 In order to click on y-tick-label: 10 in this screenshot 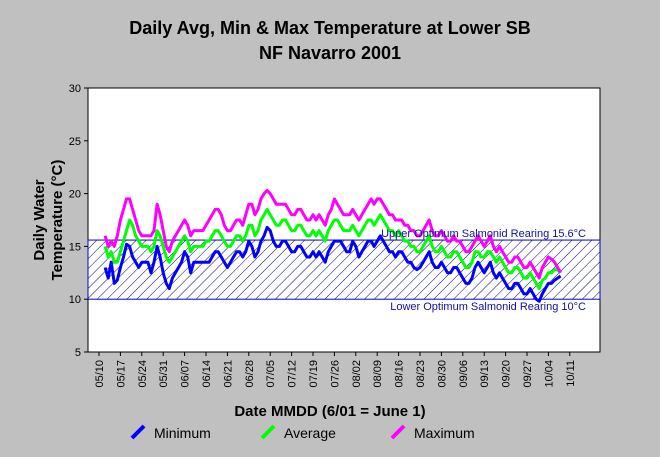, I will do `click(75, 300)`.